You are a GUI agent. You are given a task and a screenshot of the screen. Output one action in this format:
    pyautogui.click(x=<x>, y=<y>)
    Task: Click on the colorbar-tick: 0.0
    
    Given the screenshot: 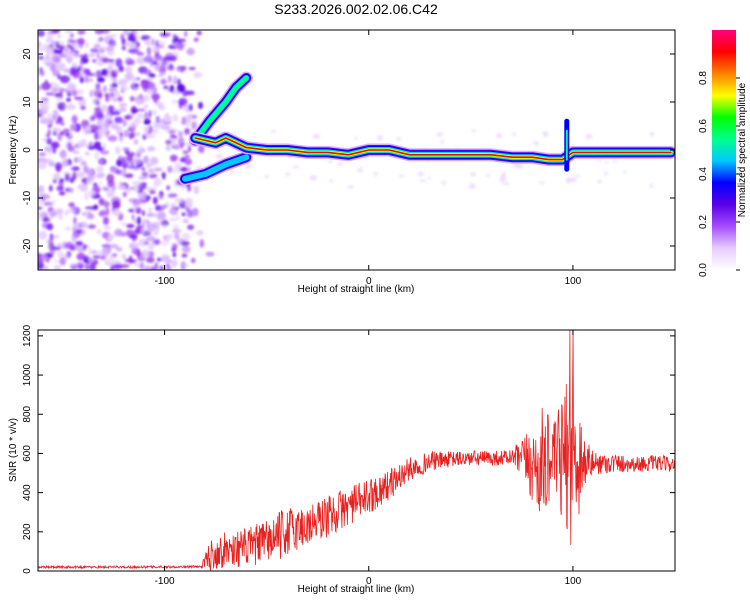 What is the action you would take?
    pyautogui.click(x=719, y=270)
    